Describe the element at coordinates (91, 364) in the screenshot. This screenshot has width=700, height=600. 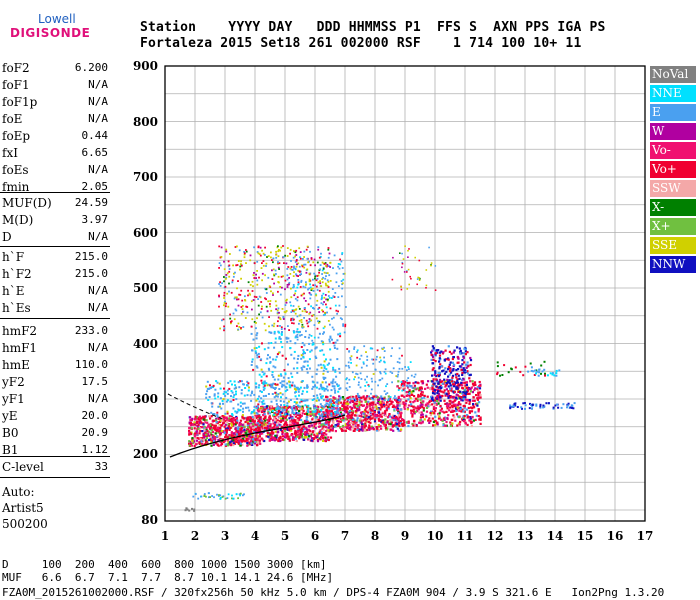
I see `param-value: 110.0` at that location.